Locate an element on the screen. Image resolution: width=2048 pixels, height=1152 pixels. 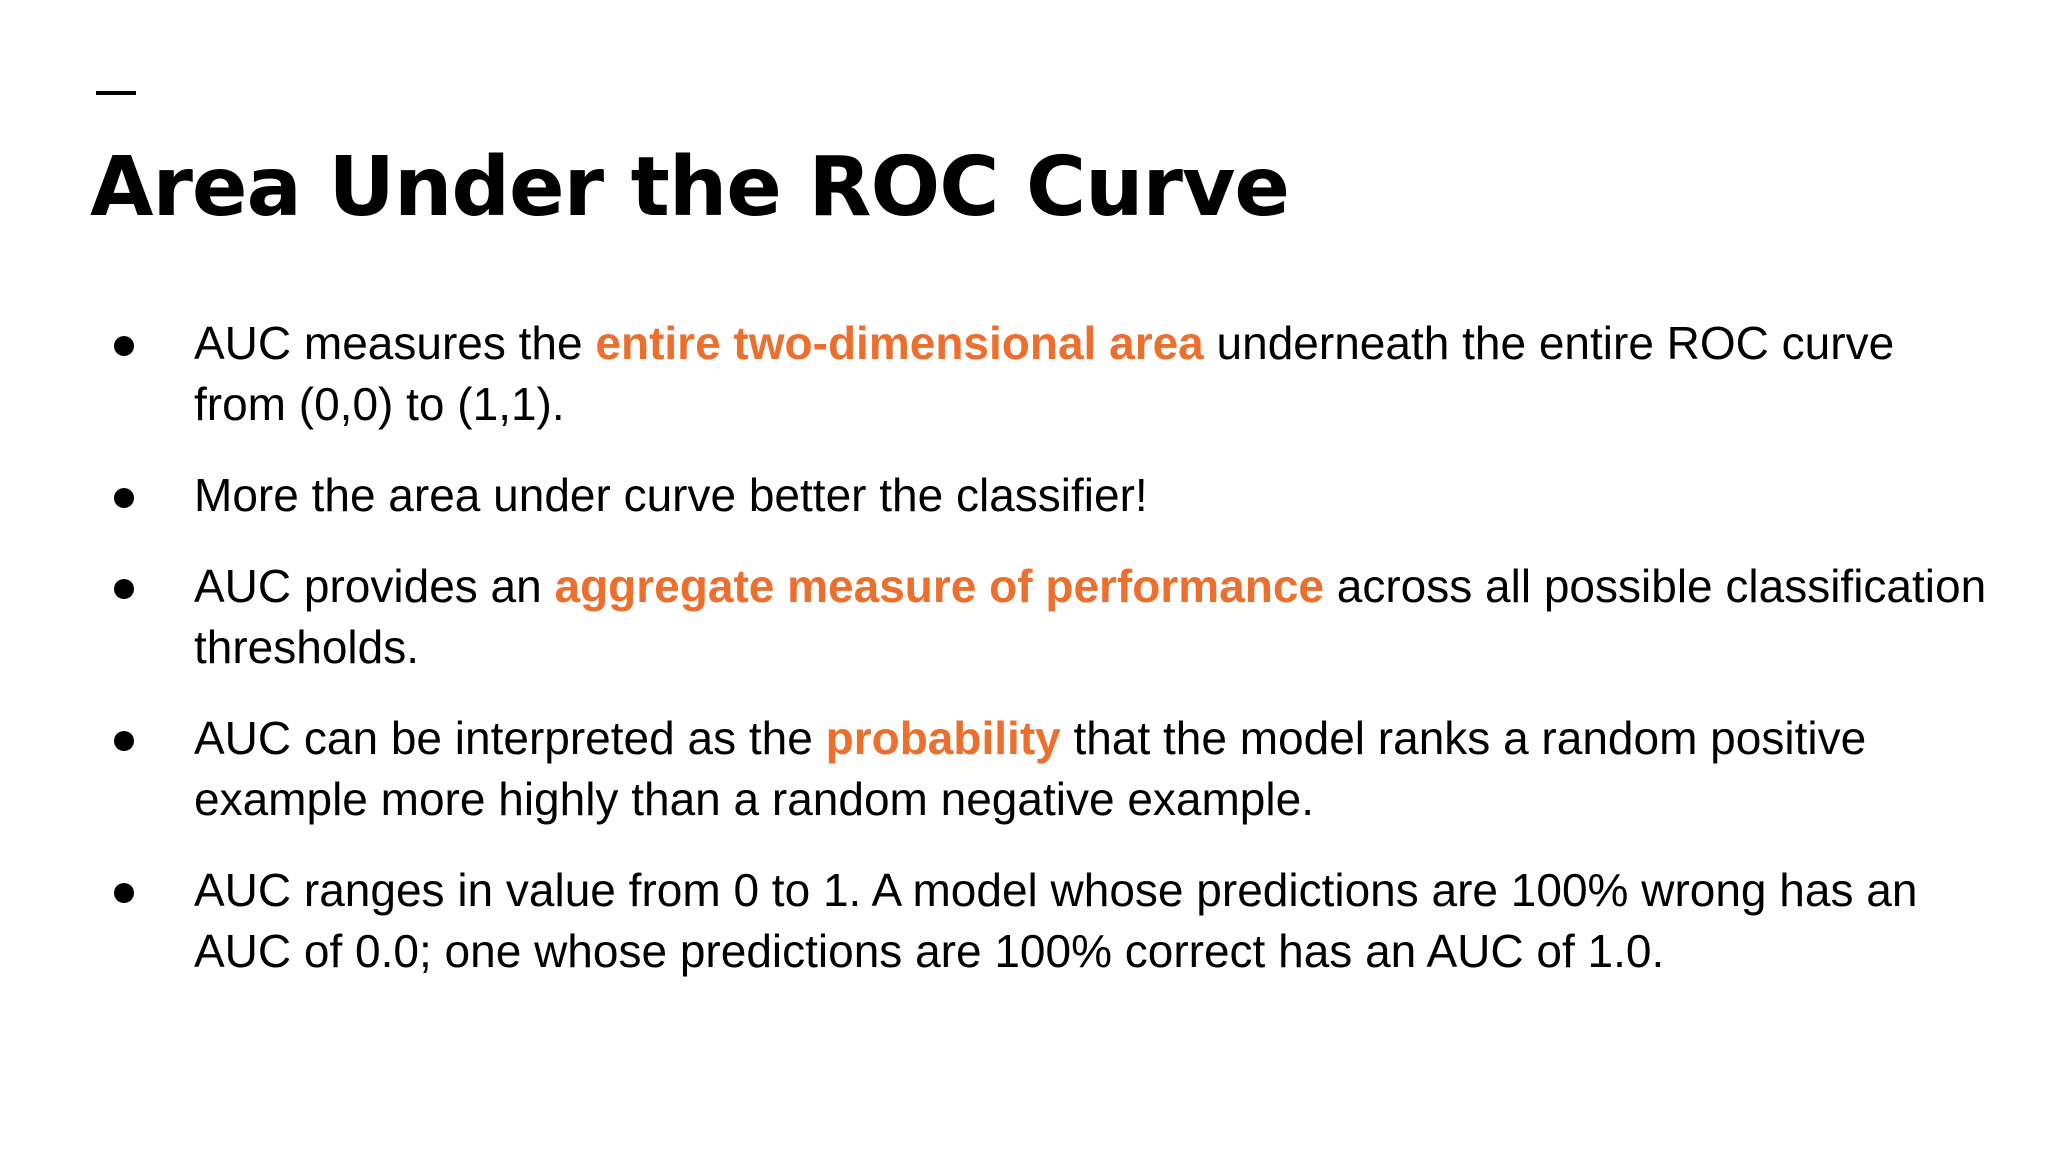
bullet-text: AUC can be interpreted as the is located at coordinates (510, 738).